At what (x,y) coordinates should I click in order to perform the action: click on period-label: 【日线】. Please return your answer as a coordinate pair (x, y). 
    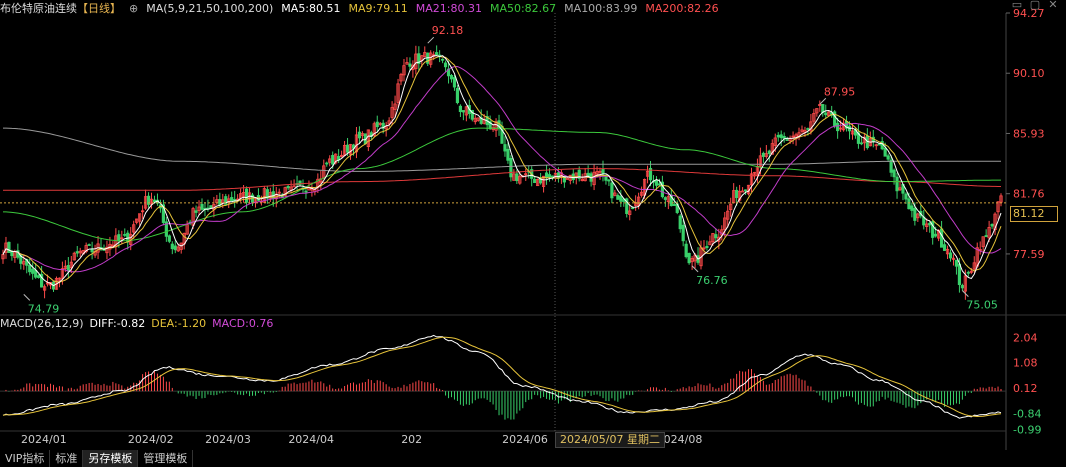
    Looking at the image, I should click on (99, 8).